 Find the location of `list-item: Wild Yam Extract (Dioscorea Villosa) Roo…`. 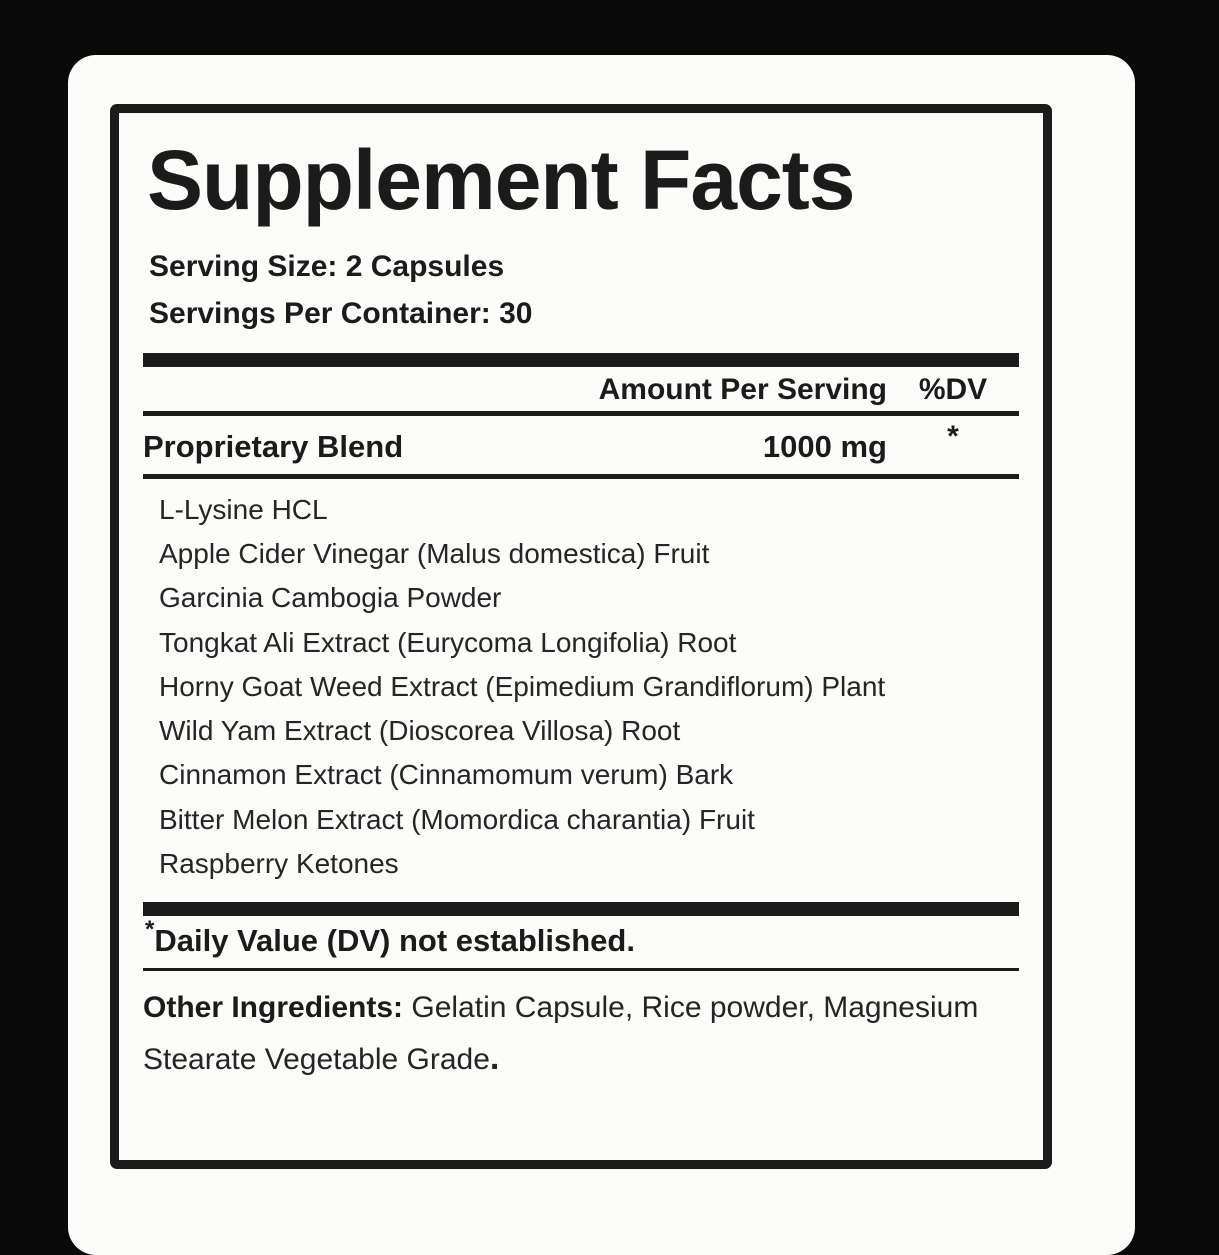

list-item: Wild Yam Extract (Dioscorea Villosa) Roo… is located at coordinates (420, 731).